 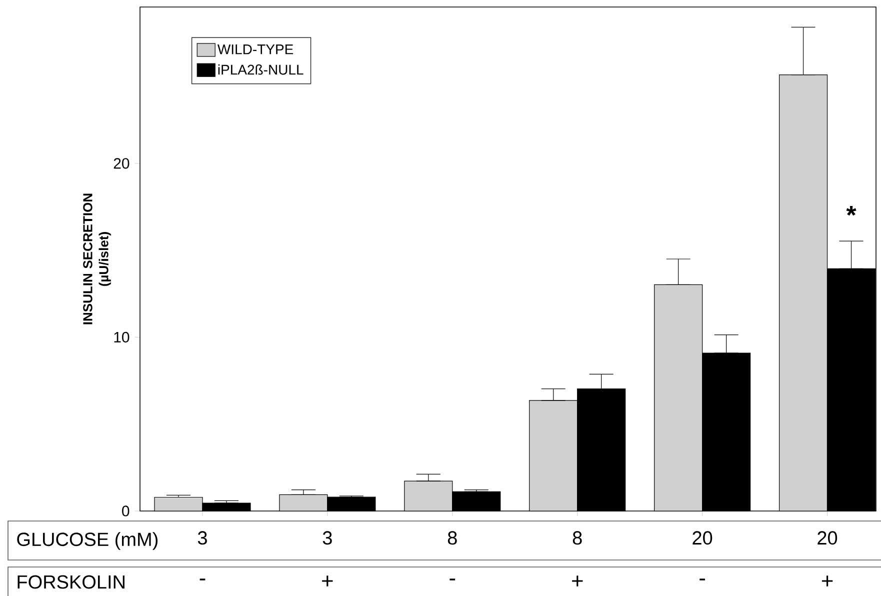 I want to click on y-tick-label: 10, so click(x=122, y=337).